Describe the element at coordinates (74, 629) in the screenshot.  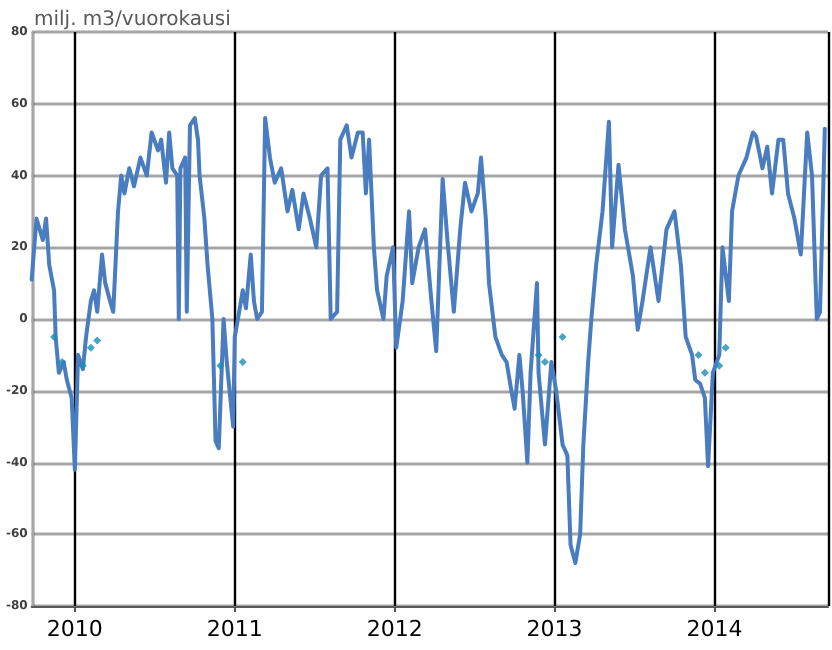
I see `x-tick-label: 2010` at that location.